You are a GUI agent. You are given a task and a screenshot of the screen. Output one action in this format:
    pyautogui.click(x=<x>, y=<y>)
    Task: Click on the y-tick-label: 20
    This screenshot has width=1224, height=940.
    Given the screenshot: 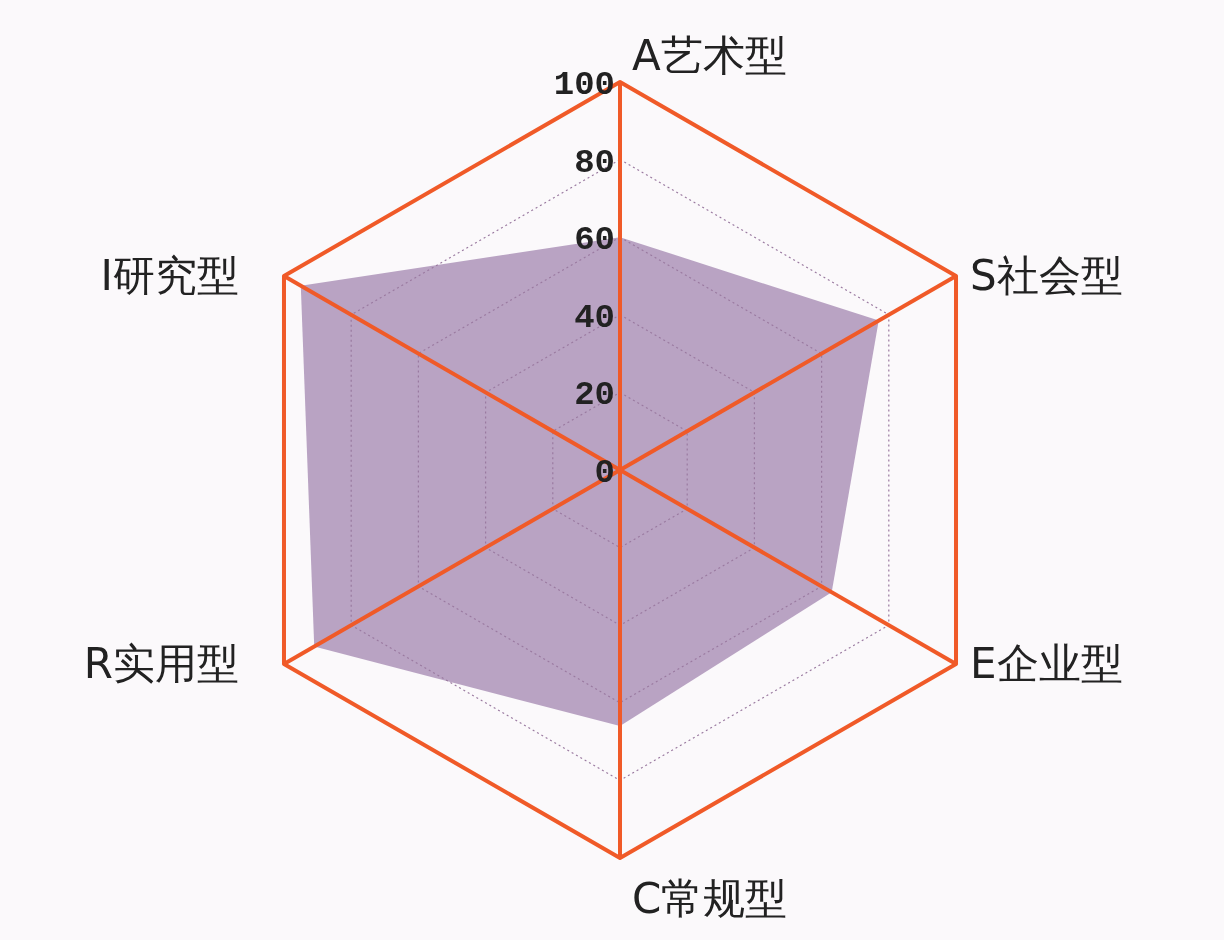 What is the action you would take?
    pyautogui.click(x=594, y=395)
    